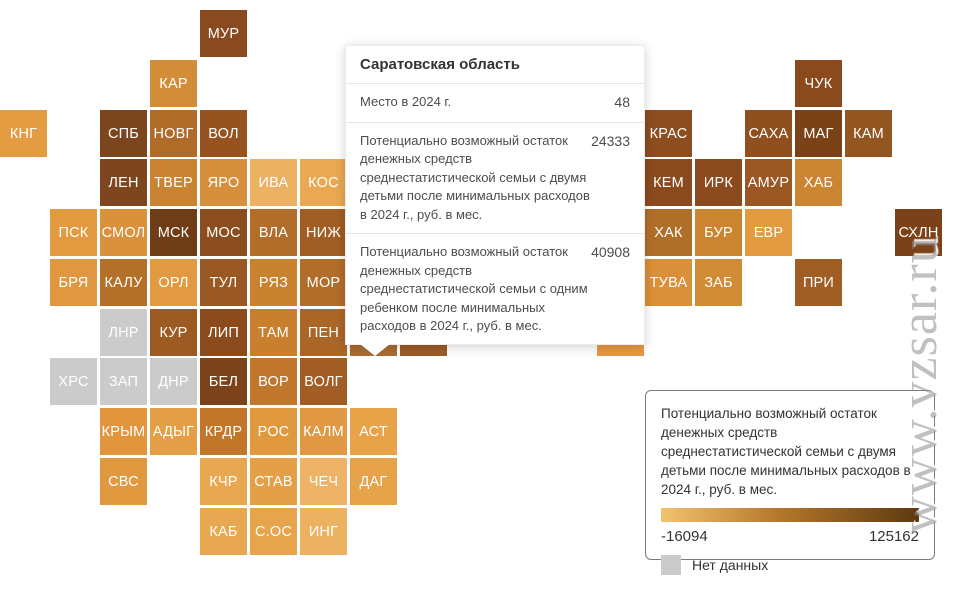 This screenshot has height=600, width=960. What do you see at coordinates (173, 133) in the screenshot?
I see `region-tile-НОВГ: НОВГ` at bounding box center [173, 133].